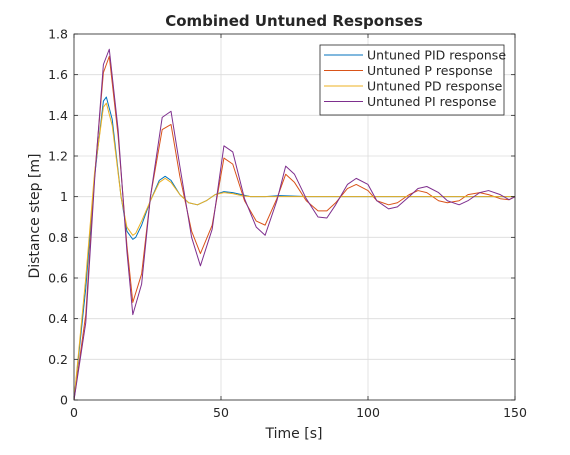  I want to click on legend-entry-3: Untuned PI response, so click(432, 101).